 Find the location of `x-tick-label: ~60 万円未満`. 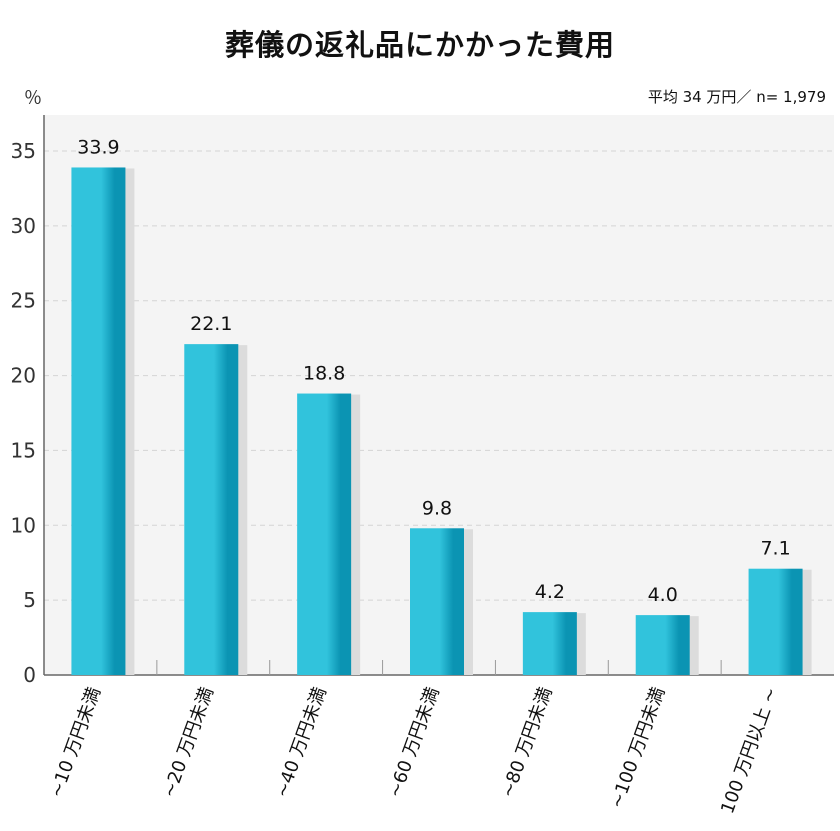

x-tick-label: ~60 万円未満 is located at coordinates (413, 743).